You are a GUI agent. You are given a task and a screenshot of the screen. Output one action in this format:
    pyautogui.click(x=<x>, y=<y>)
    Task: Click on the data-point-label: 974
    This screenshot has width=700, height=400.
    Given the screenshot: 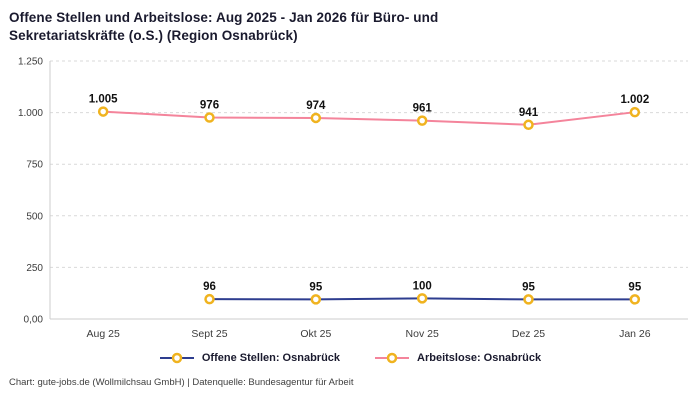 What is the action you would take?
    pyautogui.click(x=316, y=106)
    